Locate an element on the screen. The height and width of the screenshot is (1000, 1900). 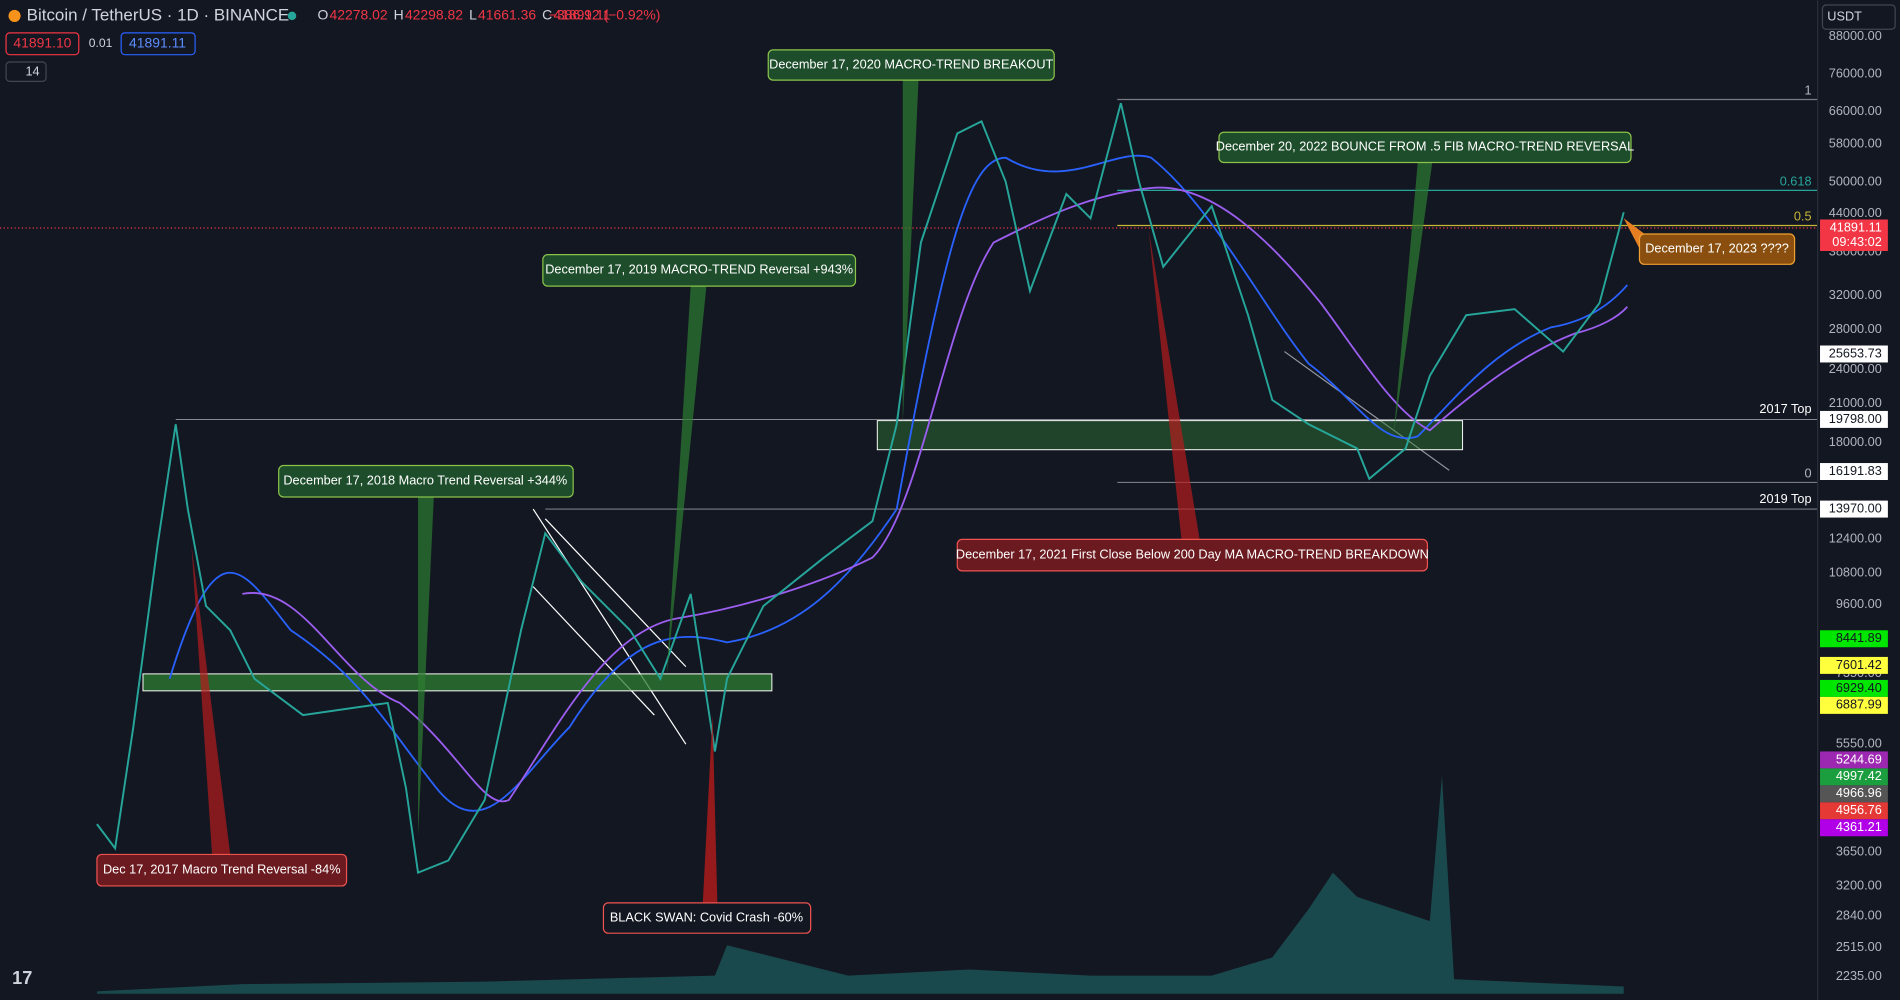
price-tag-label: 6887.99 is located at coordinates (1859, 704).